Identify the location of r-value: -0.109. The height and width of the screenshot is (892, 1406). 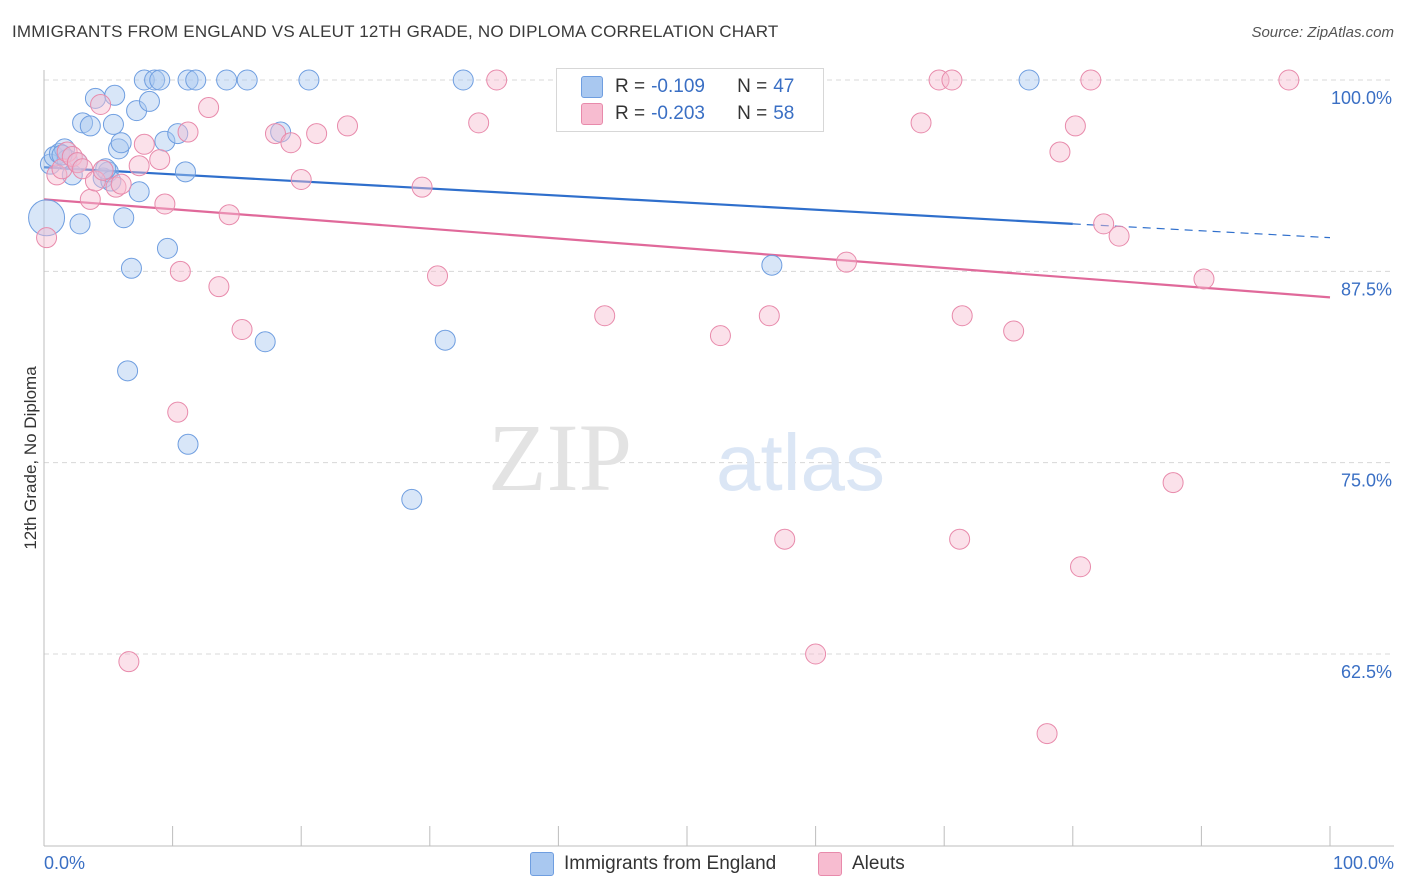
(678, 86).